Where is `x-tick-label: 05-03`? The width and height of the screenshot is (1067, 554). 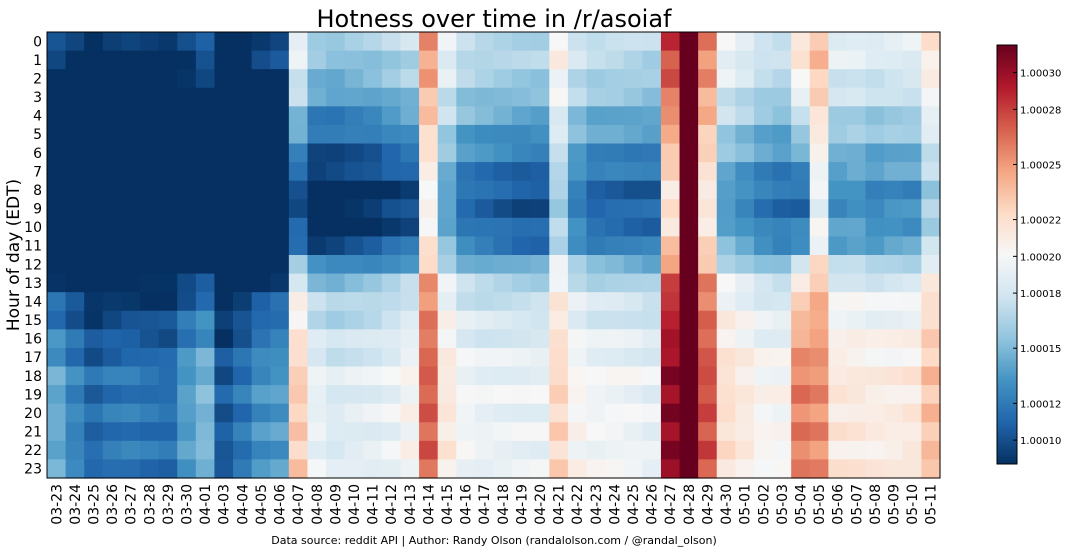 x-tick-label: 05-03 is located at coordinates (783, 504).